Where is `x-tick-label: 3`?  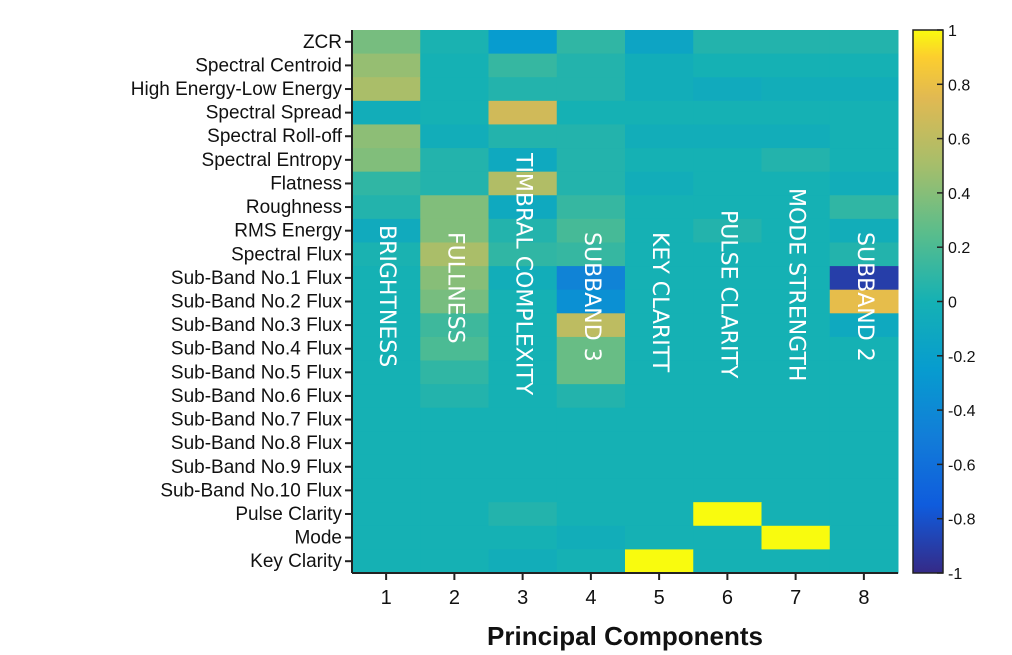 x-tick-label: 3 is located at coordinates (522, 598).